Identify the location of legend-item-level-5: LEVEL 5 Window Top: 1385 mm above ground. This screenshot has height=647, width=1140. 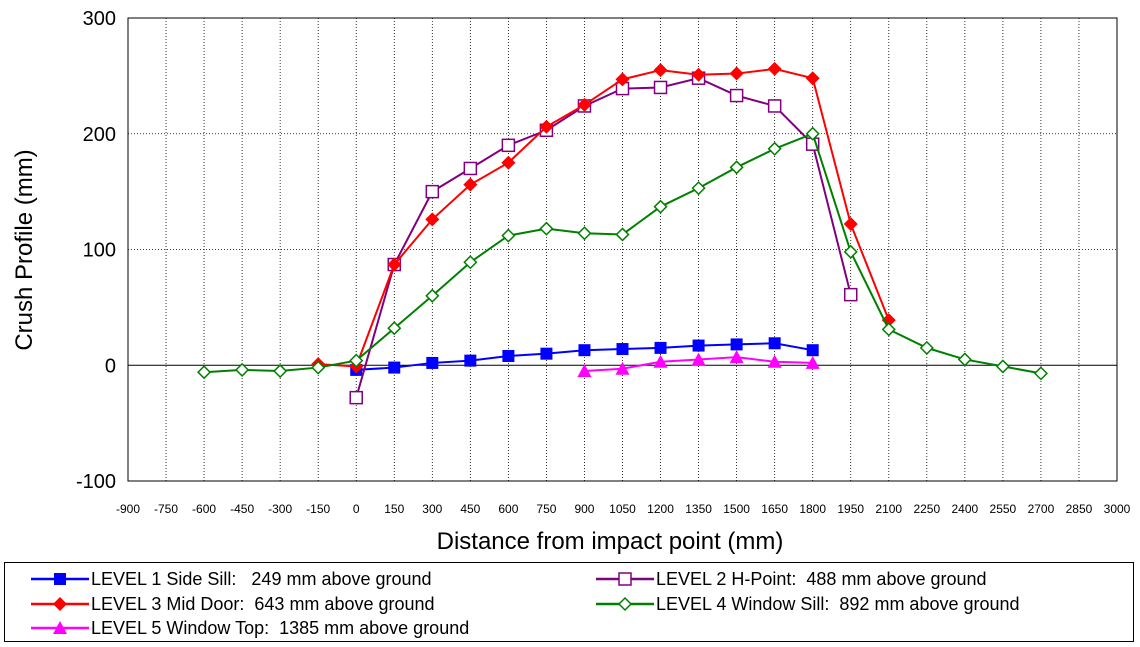
(250, 628).